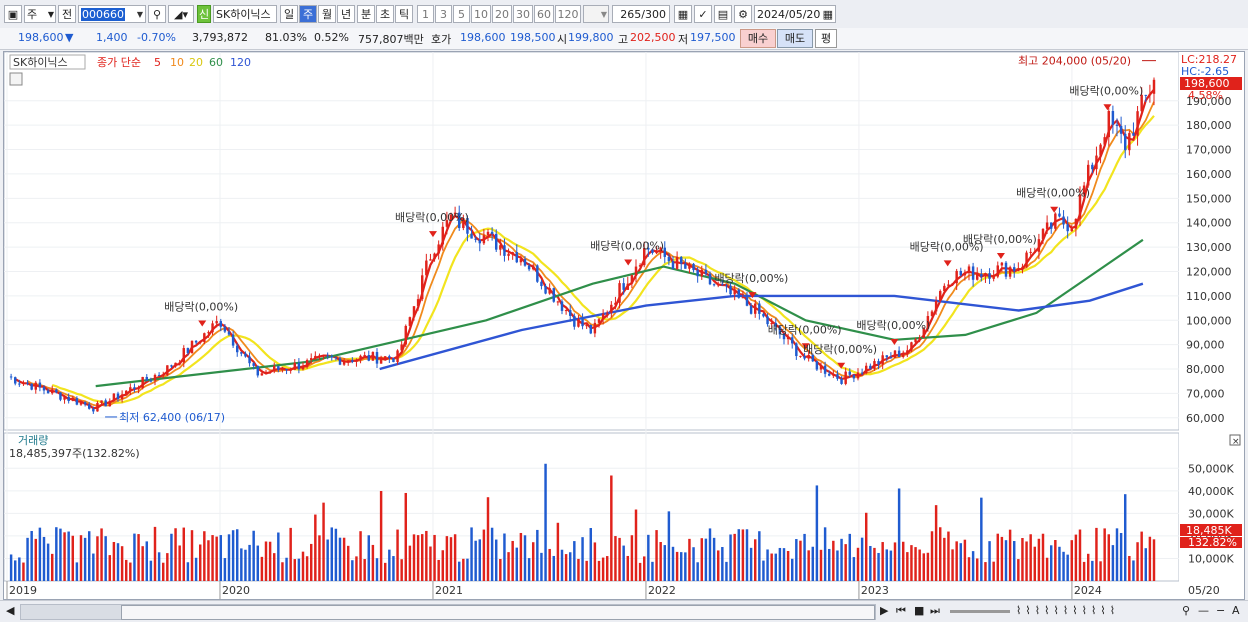  What do you see at coordinates (919, 610) in the screenshot?
I see `stop-icon: ■` at bounding box center [919, 610].